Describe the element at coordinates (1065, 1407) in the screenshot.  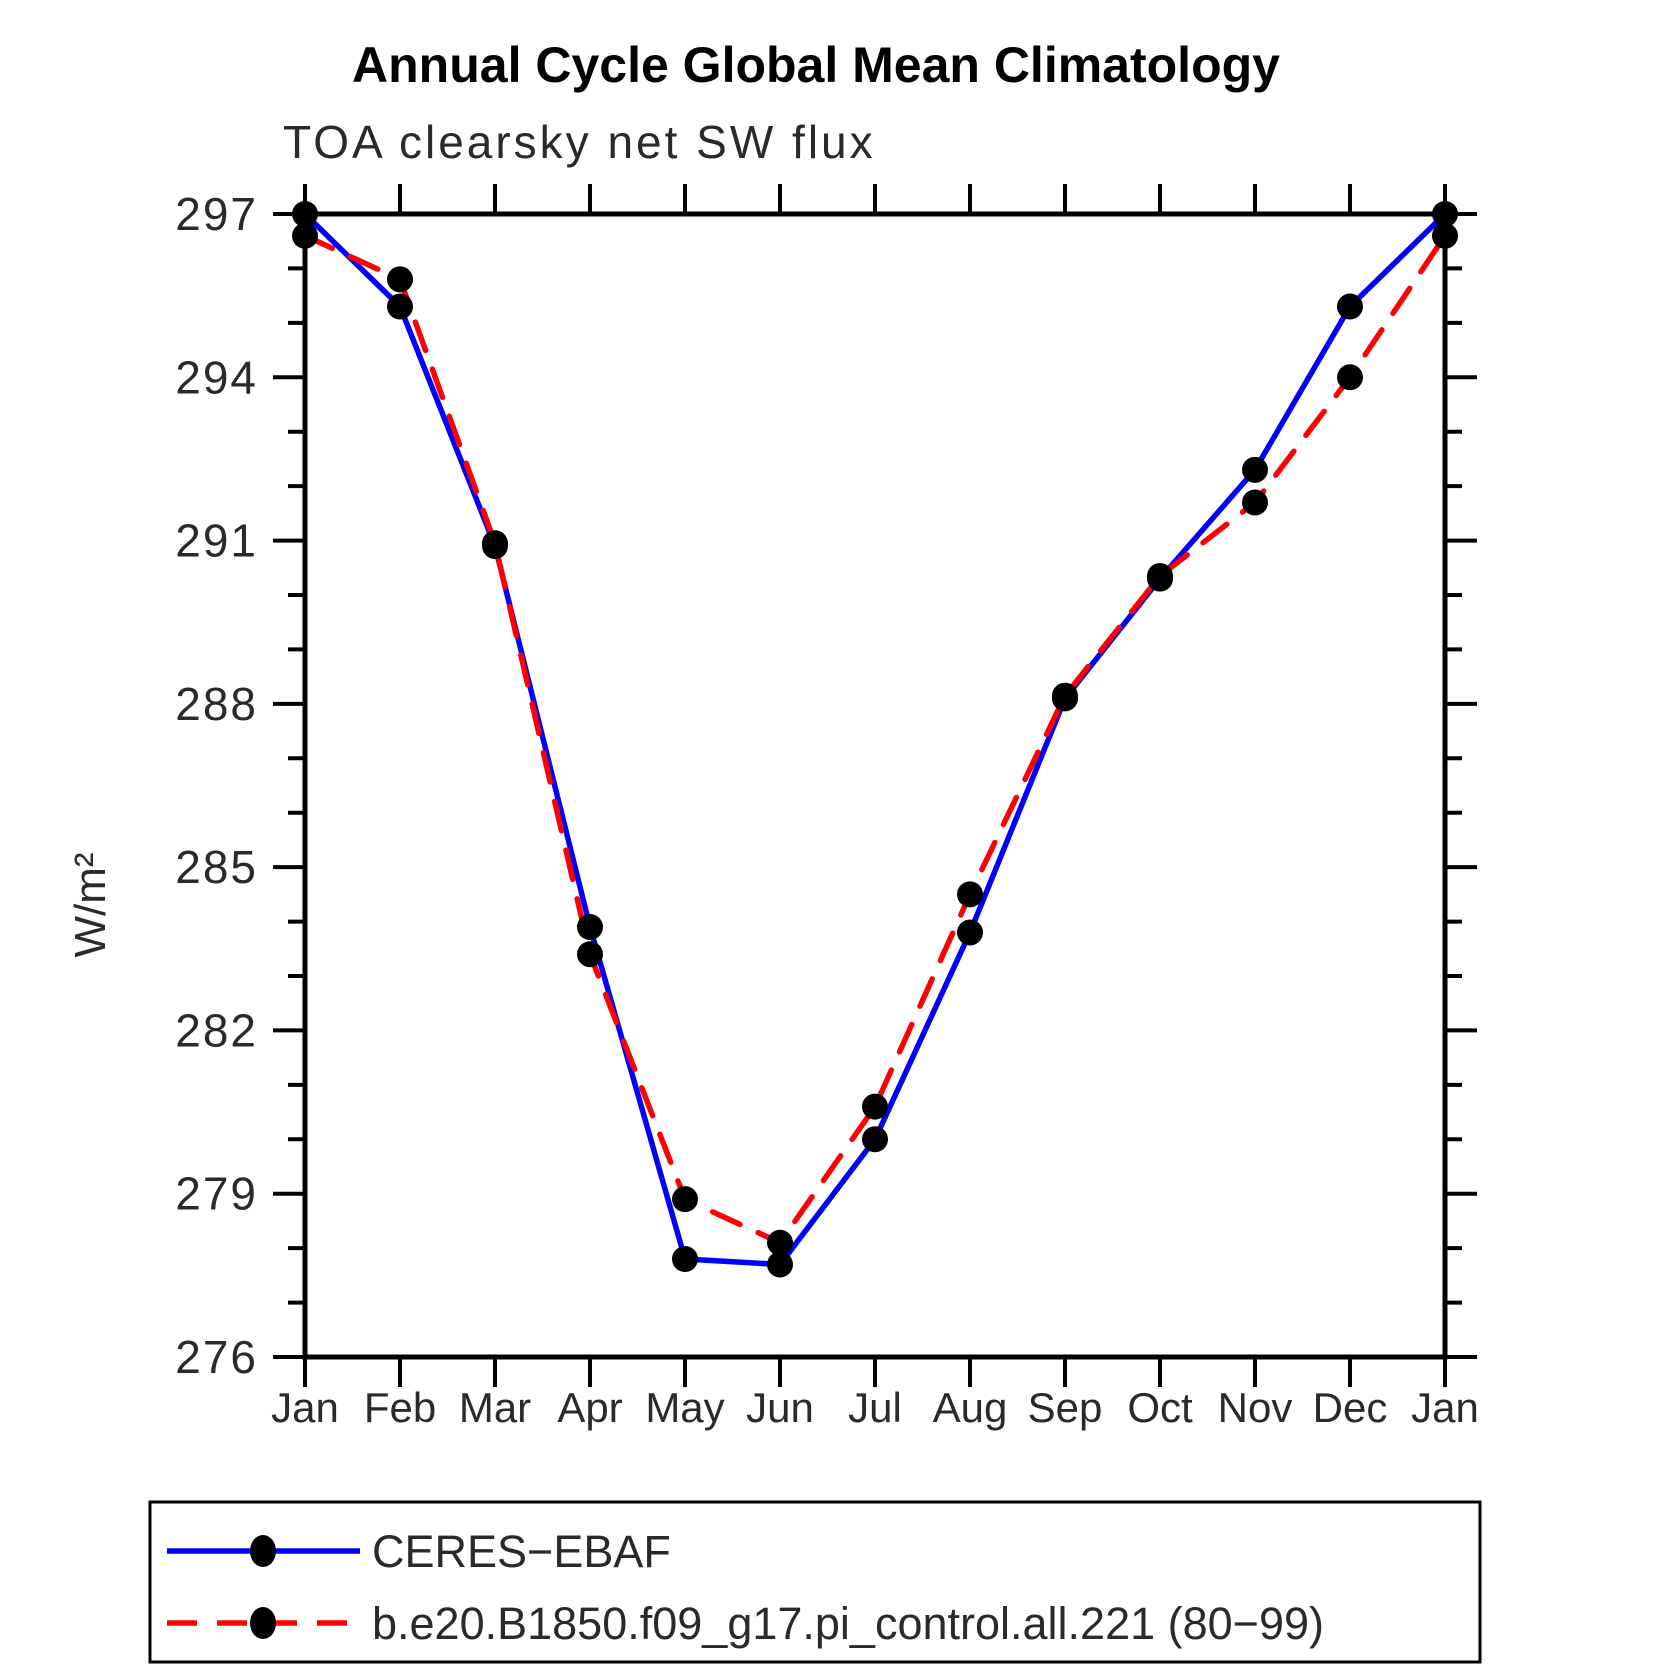
I see `x-tick-label: Sep` at that location.